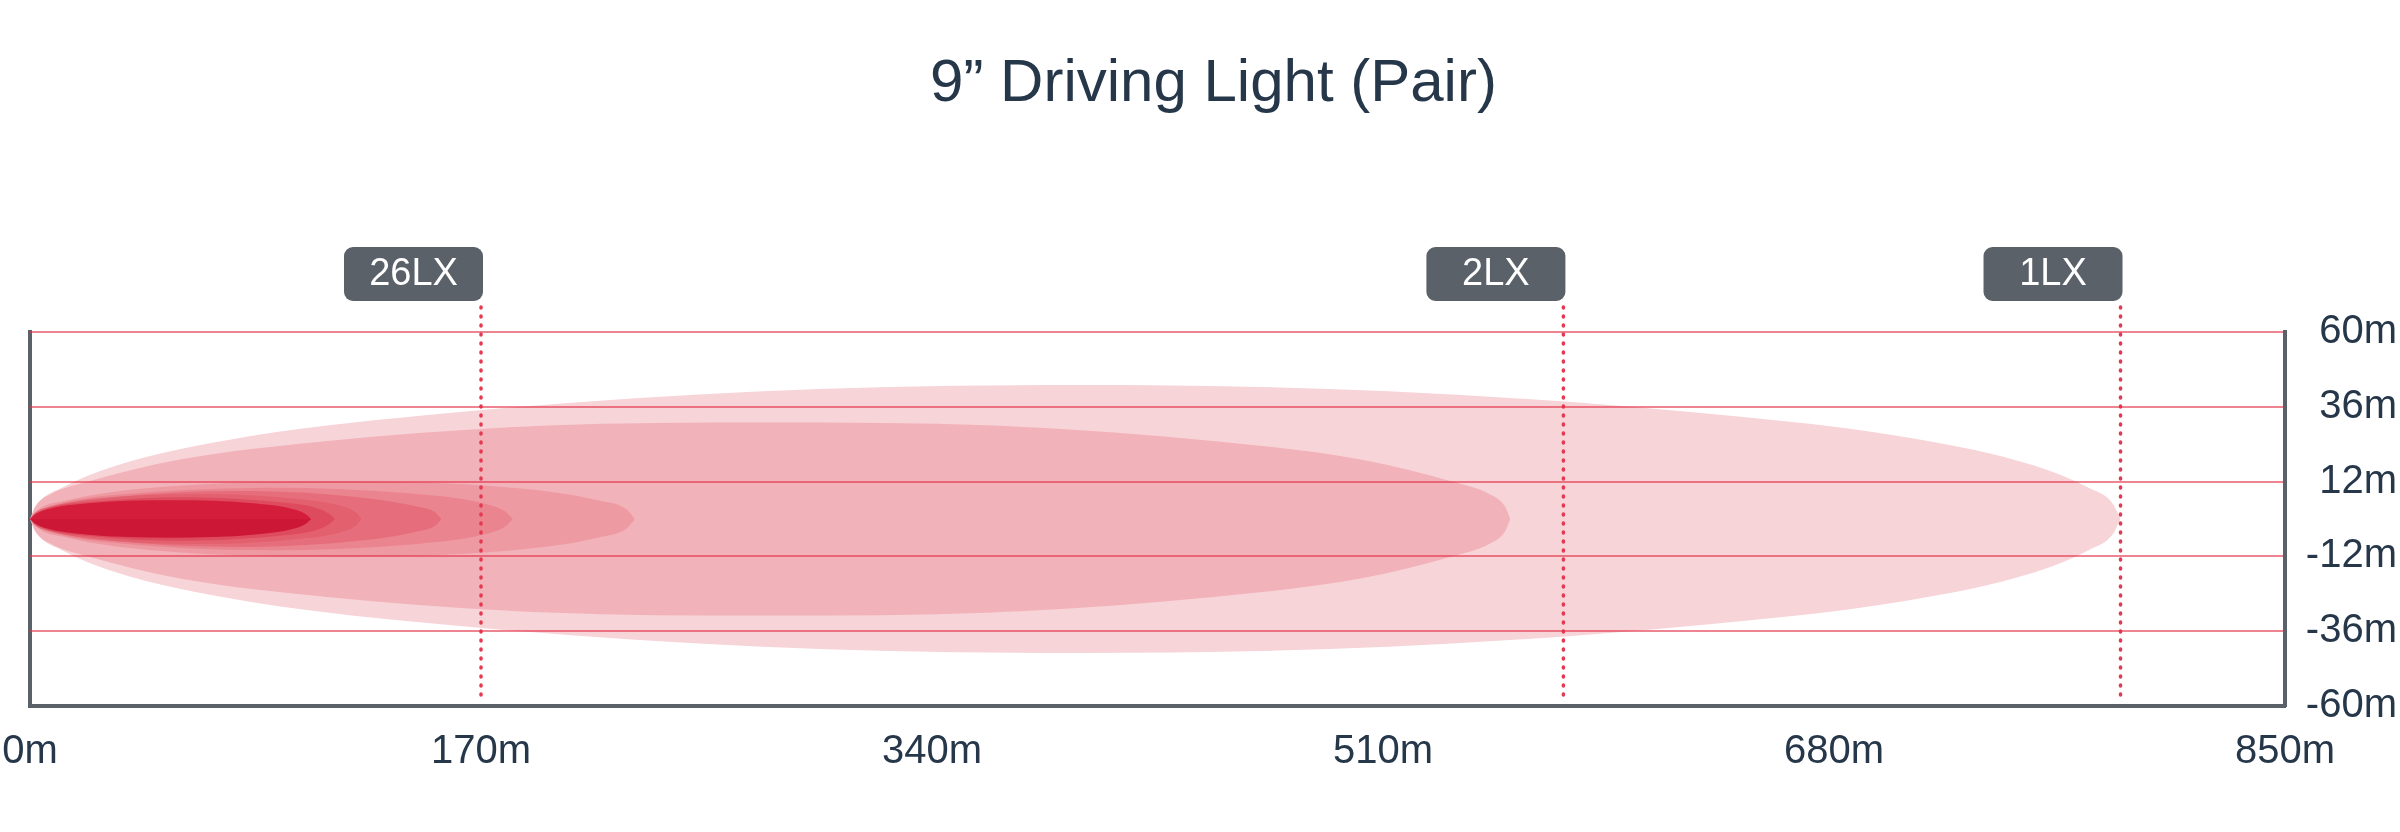  What do you see at coordinates (2285, 749) in the screenshot?
I see `x-tick-label: 850m` at bounding box center [2285, 749].